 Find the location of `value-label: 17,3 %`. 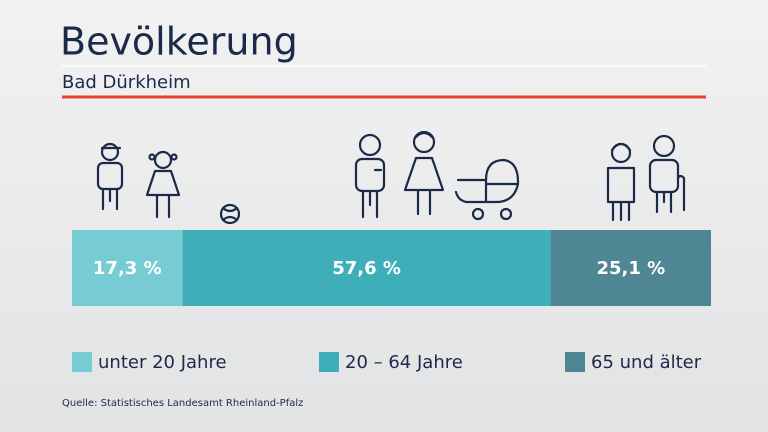

value-label: 17,3 % is located at coordinates (127, 268).